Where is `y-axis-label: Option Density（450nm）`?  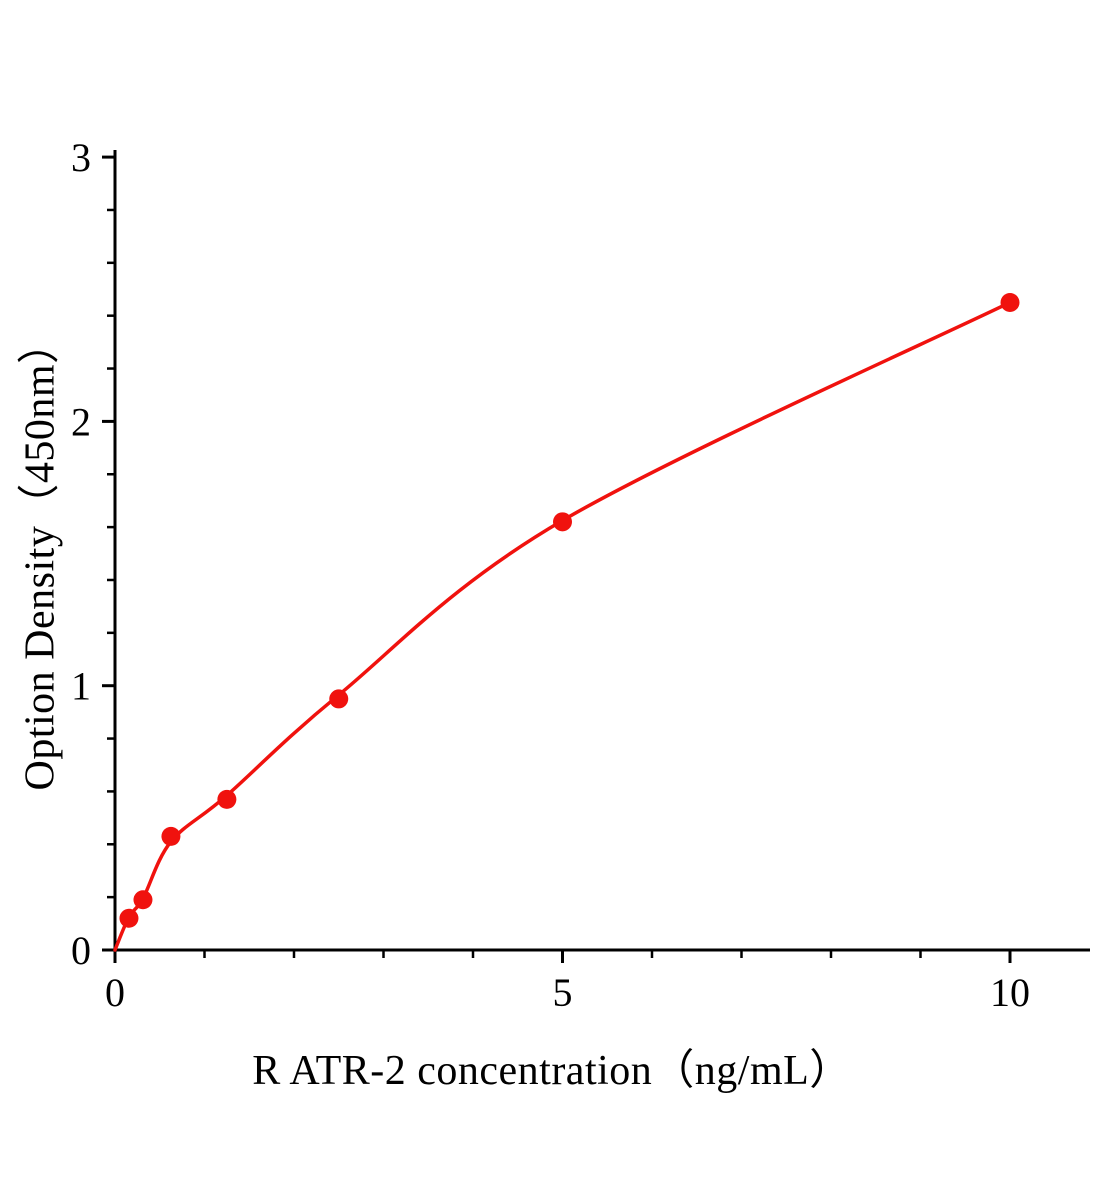 y-axis-label: Option Density（450nm） is located at coordinates (40, 556).